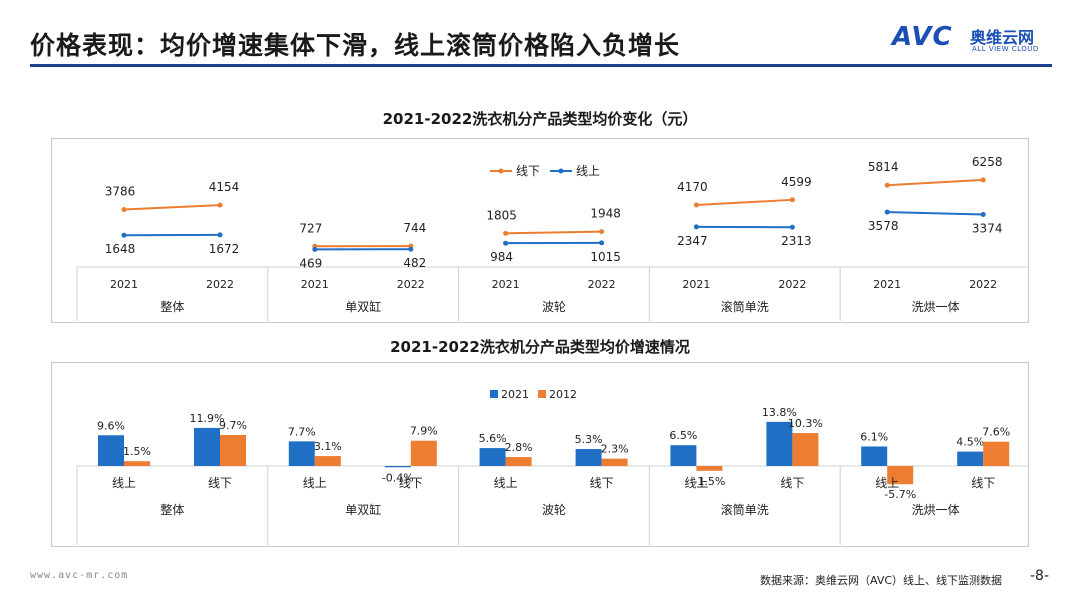  What do you see at coordinates (683, 435) in the screenshot?
I see `bar-value-label-2021: 6.5%` at bounding box center [683, 435].